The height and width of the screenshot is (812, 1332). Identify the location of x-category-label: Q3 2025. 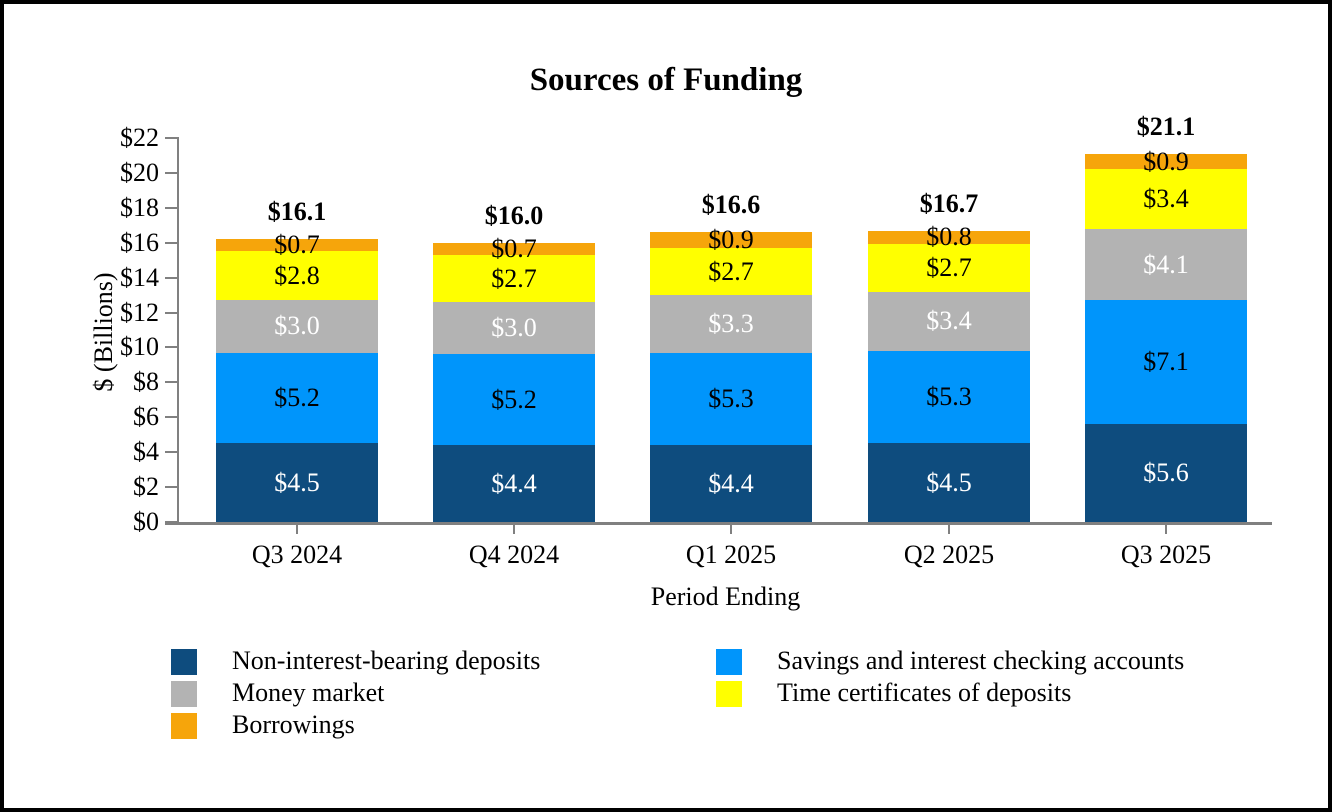
(1166, 554).